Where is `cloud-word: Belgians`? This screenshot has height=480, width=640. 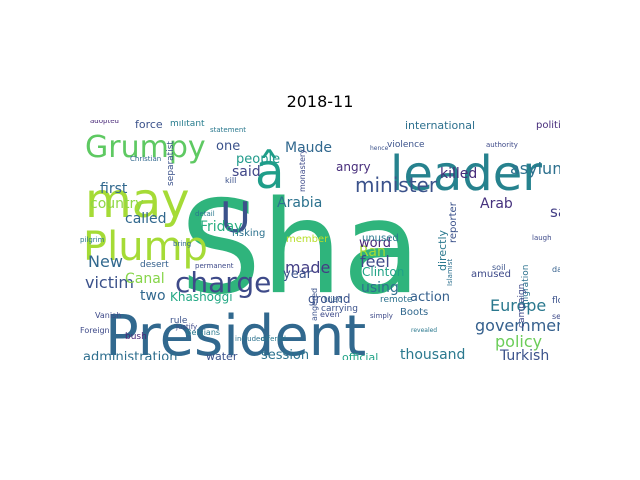
cloud-word: Belgians is located at coordinates (203, 332).